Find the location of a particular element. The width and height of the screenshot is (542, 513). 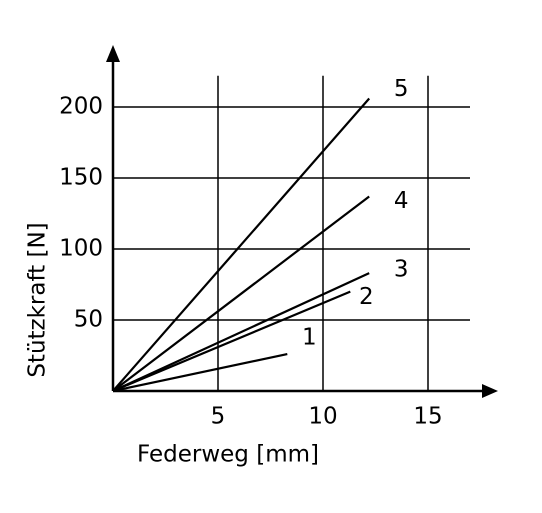

y-tick-label: 150 is located at coordinates (81, 178).